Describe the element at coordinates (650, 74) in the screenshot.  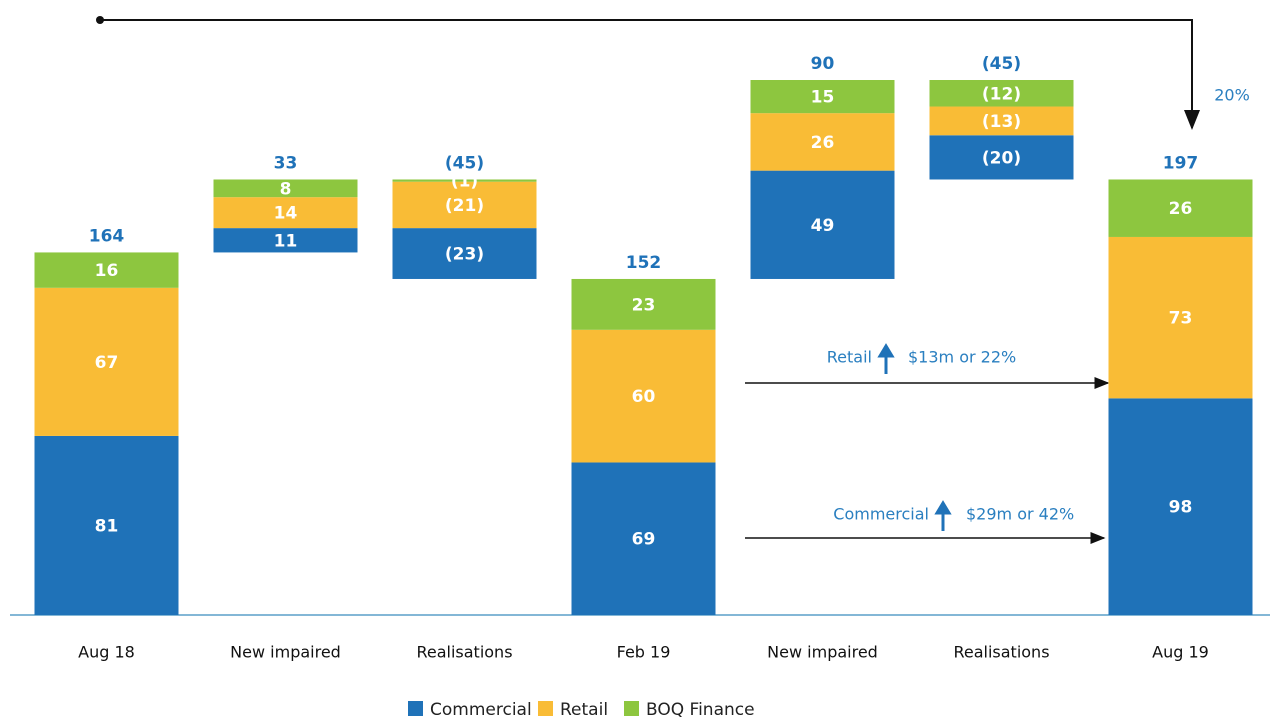
I see `growth-connector` at that location.